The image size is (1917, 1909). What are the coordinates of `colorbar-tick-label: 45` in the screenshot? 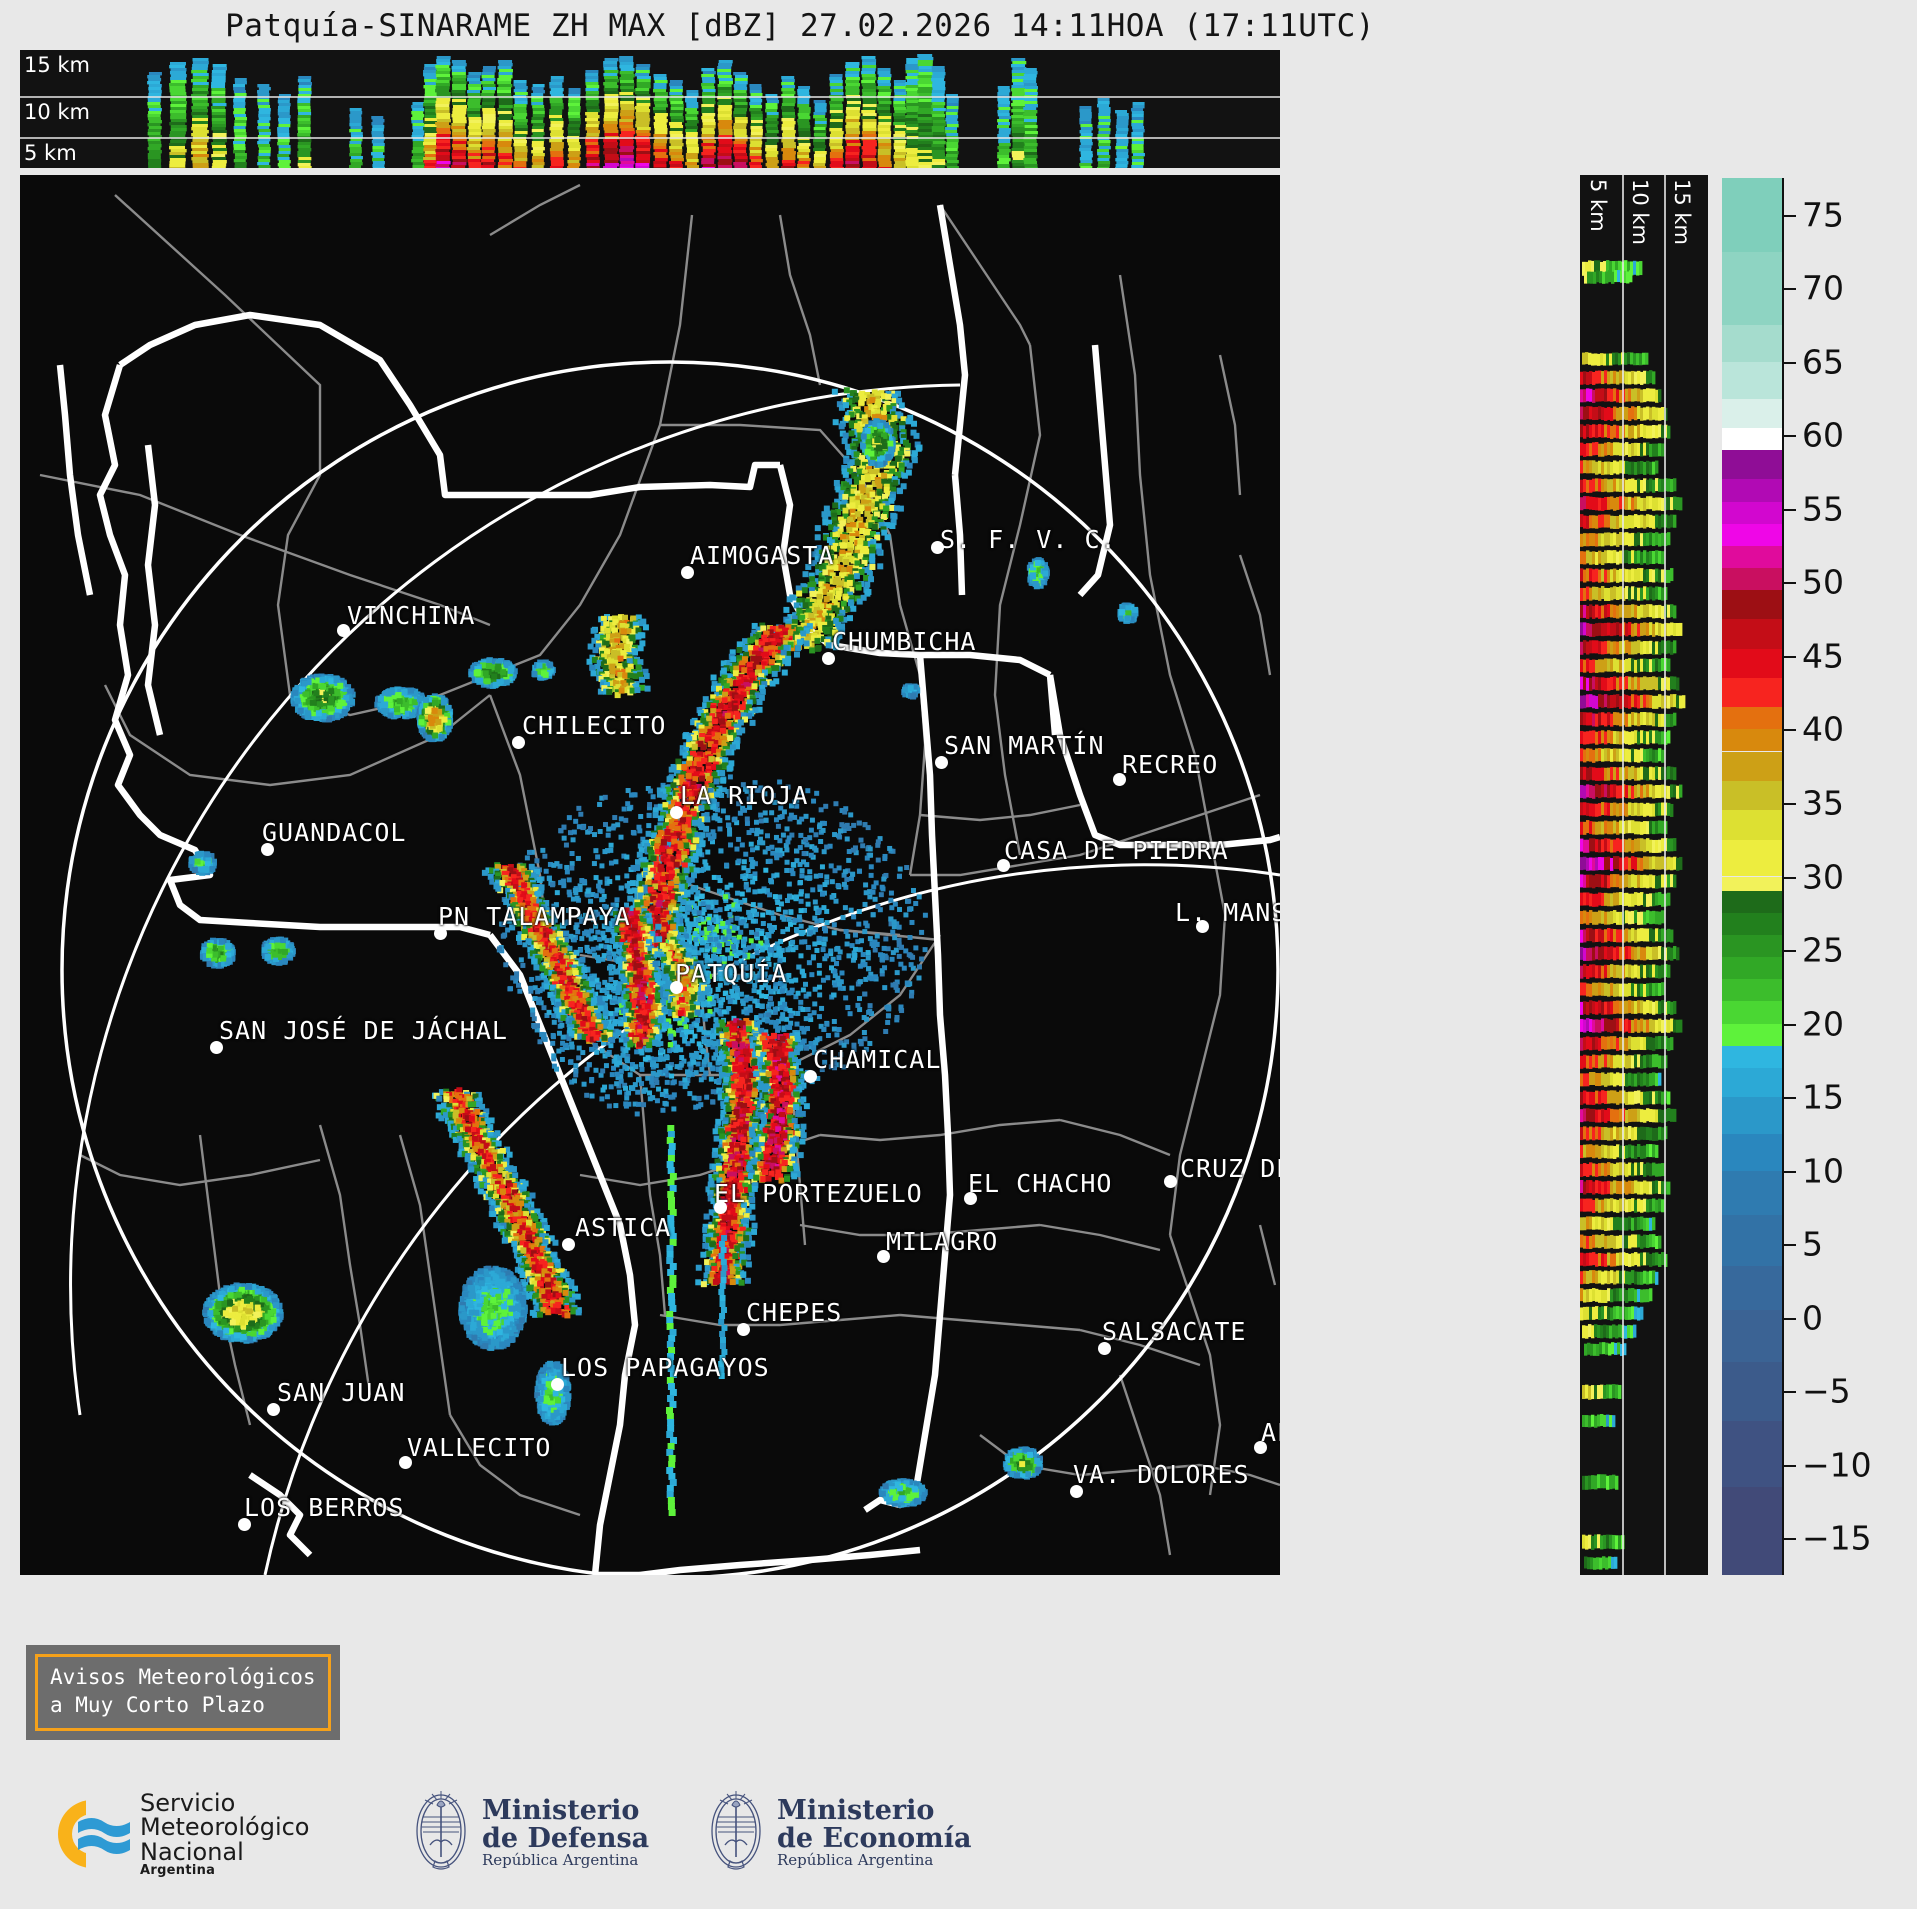 It's located at (1823, 656).